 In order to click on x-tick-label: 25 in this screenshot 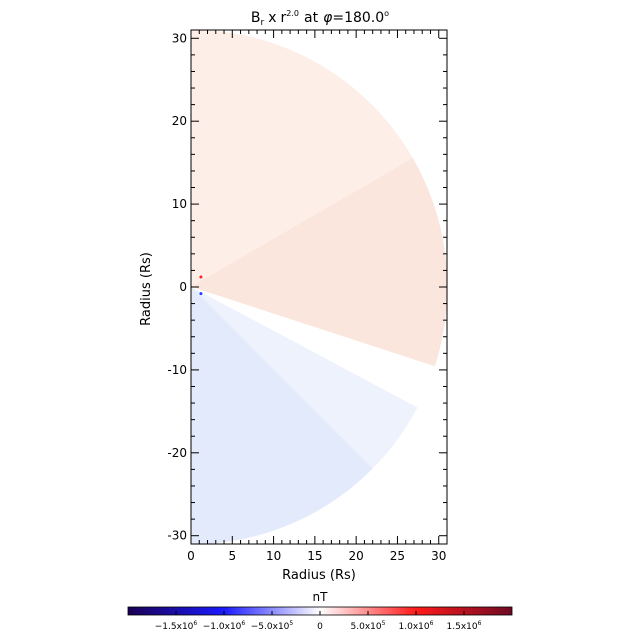, I will do `click(397, 556)`.